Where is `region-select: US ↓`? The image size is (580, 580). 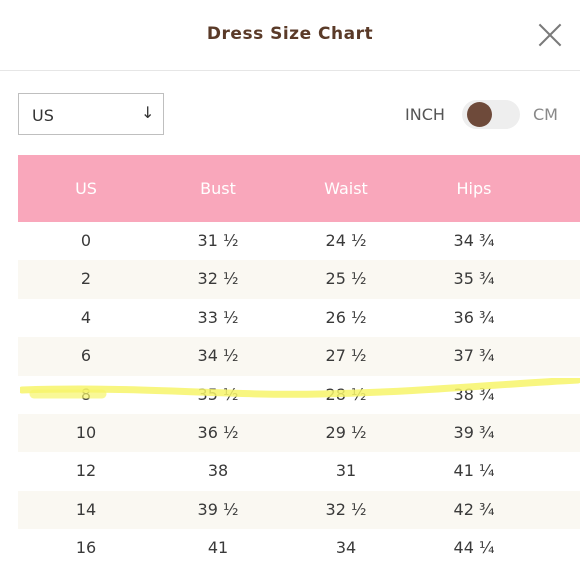 region-select: US ↓ is located at coordinates (91, 114).